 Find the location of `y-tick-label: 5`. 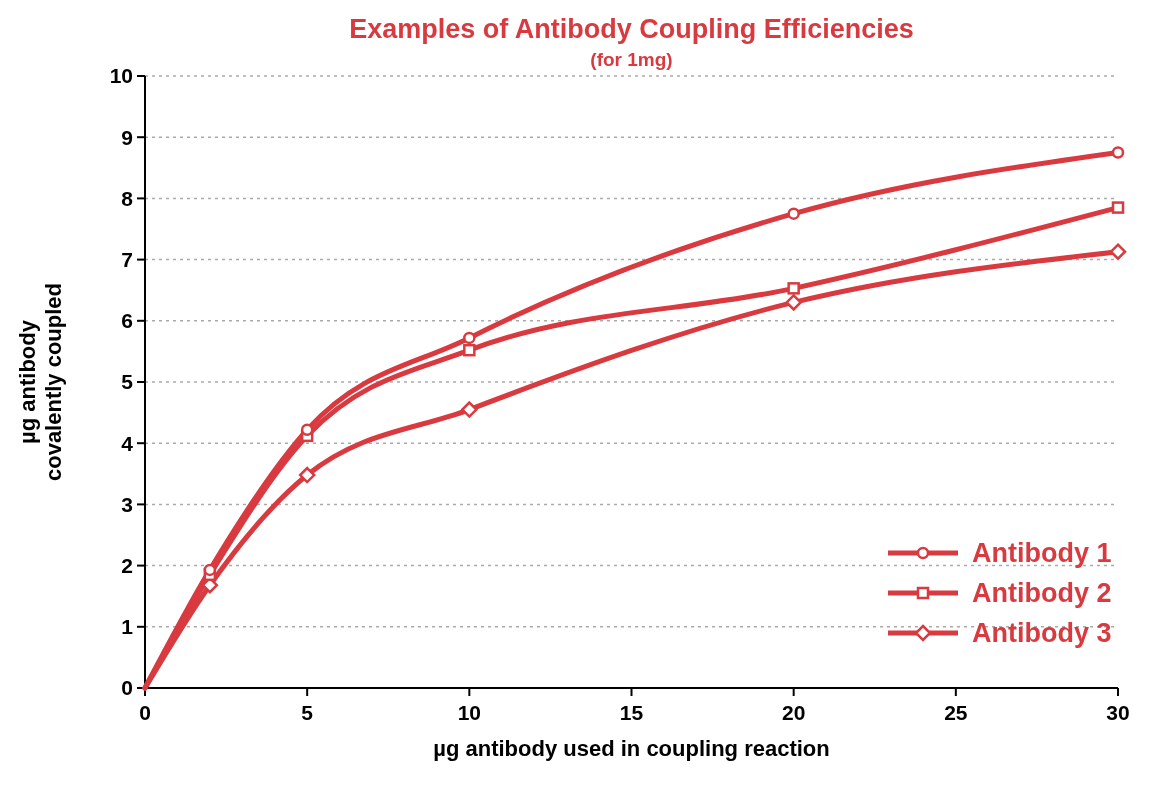

y-tick-label: 5 is located at coordinates (127, 382).